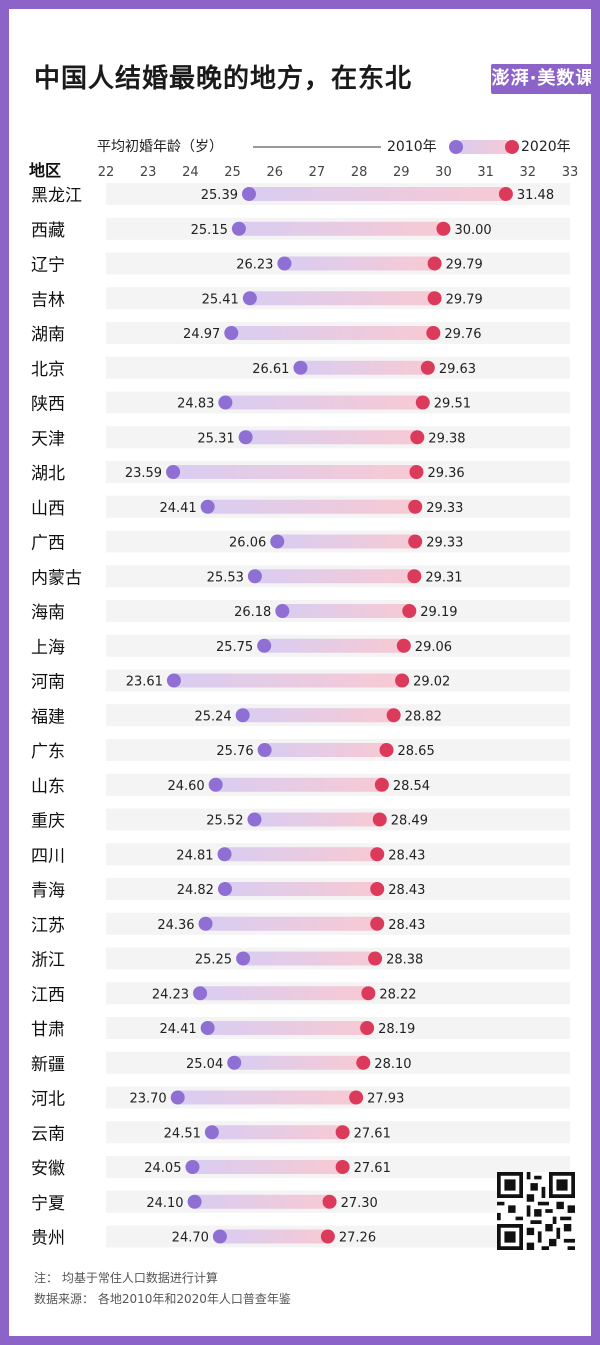 The height and width of the screenshot is (1345, 600). What do you see at coordinates (147, 1099) in the screenshot?
I see `value-label-2010: 23.70` at bounding box center [147, 1099].